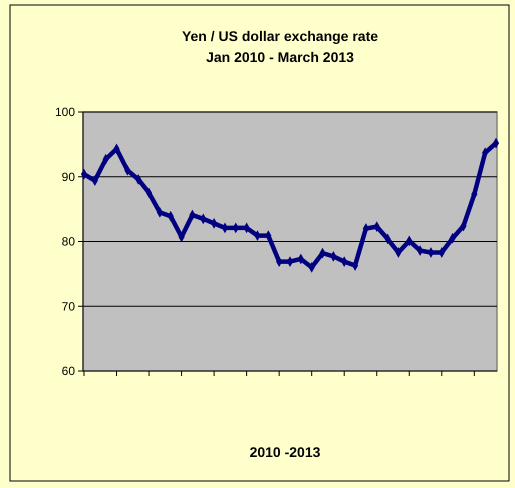 The width and height of the screenshot is (515, 488). Describe the element at coordinates (69, 371) in the screenshot. I see `y-tick-label: 60` at that location.